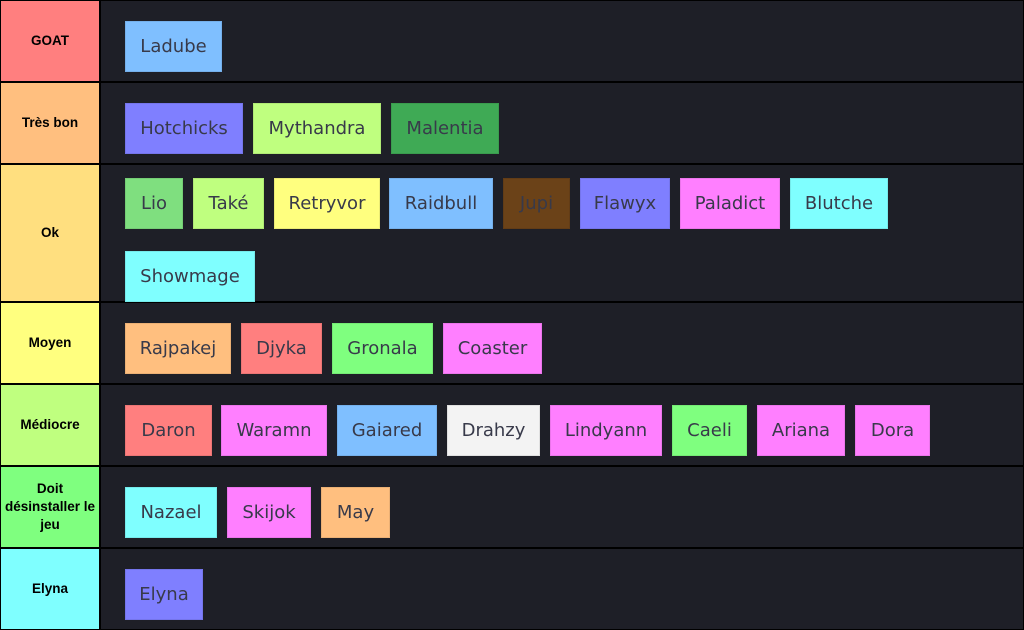 This screenshot has width=1024, height=630. I want to click on chip-lindyann: Lindyann, so click(606, 430).